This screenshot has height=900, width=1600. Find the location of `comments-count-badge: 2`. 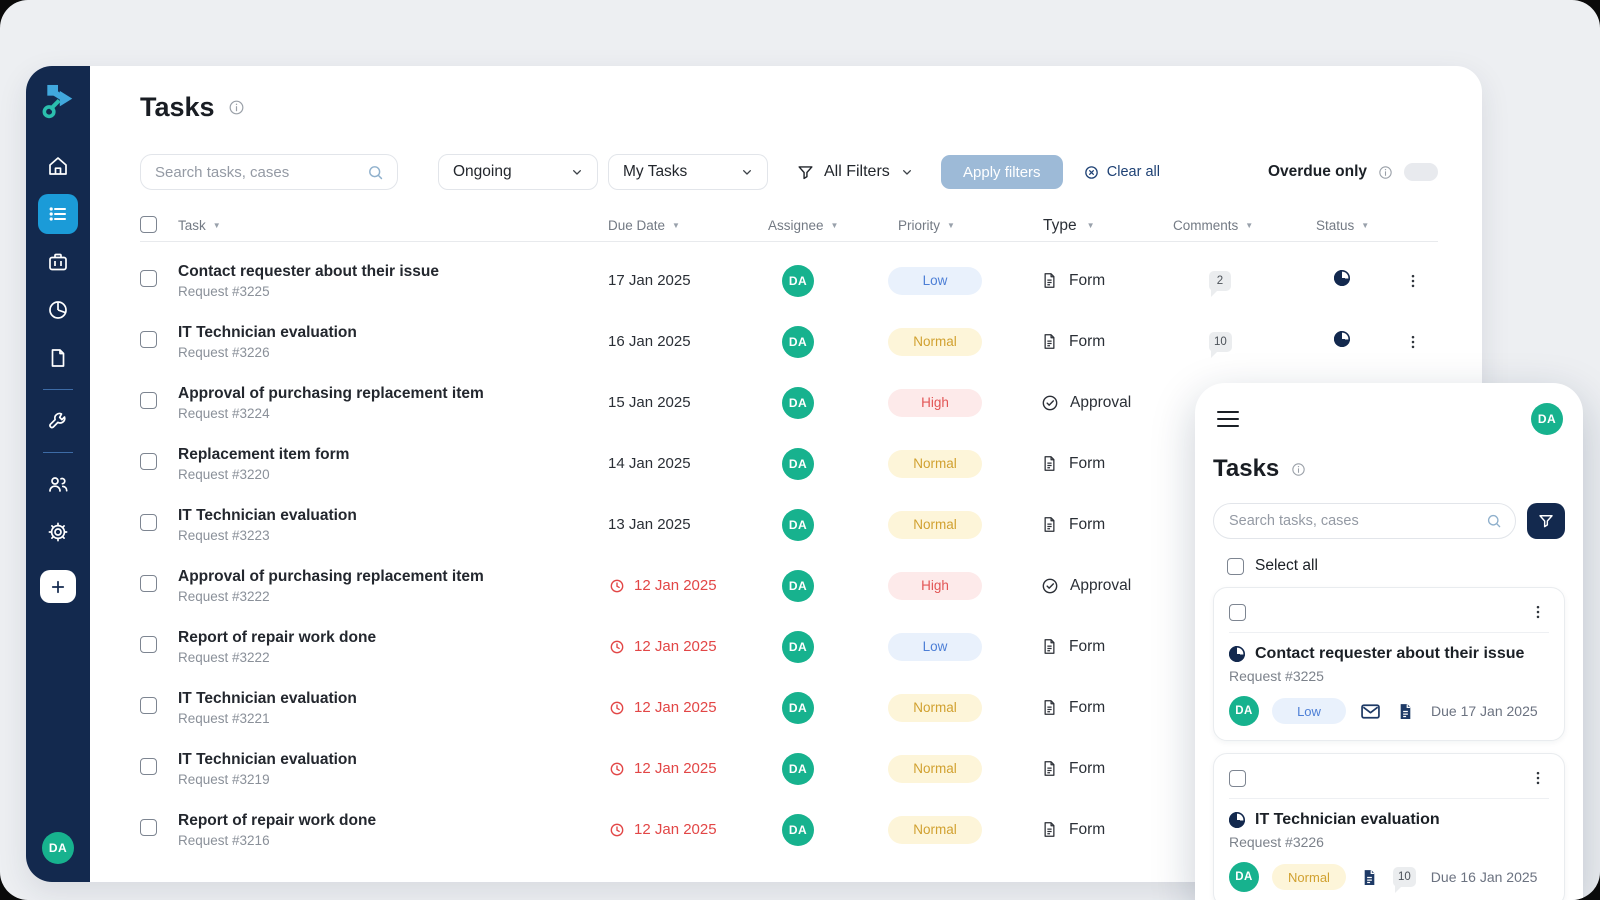

comments-count-badge: 2 is located at coordinates (1220, 283).